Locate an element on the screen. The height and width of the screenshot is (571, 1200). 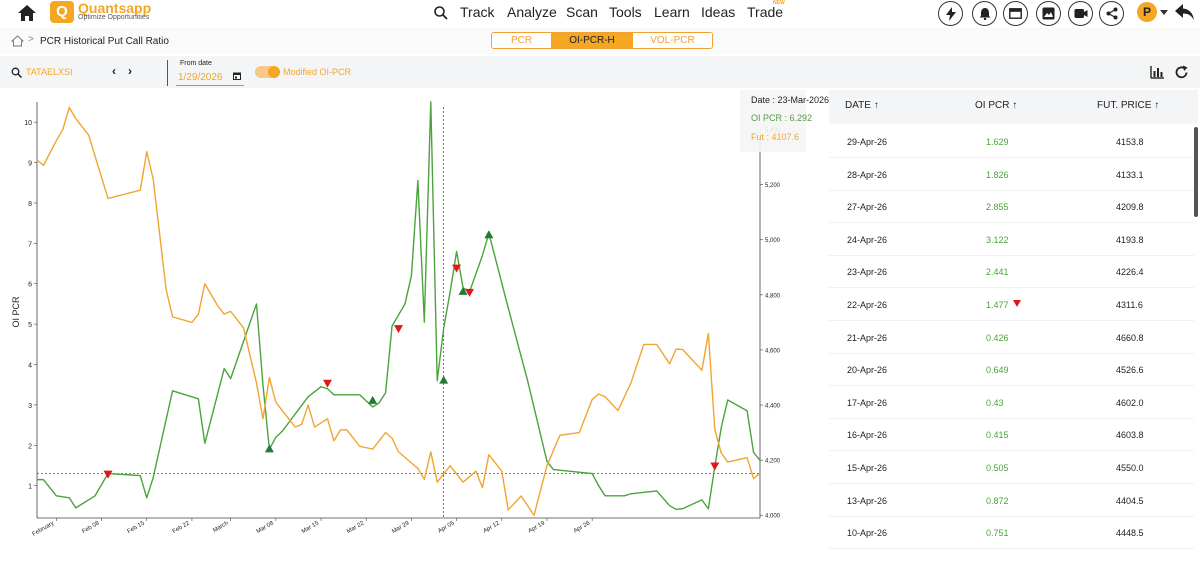
cell-fut-price: 4153.8 is located at coordinates (1130, 142).